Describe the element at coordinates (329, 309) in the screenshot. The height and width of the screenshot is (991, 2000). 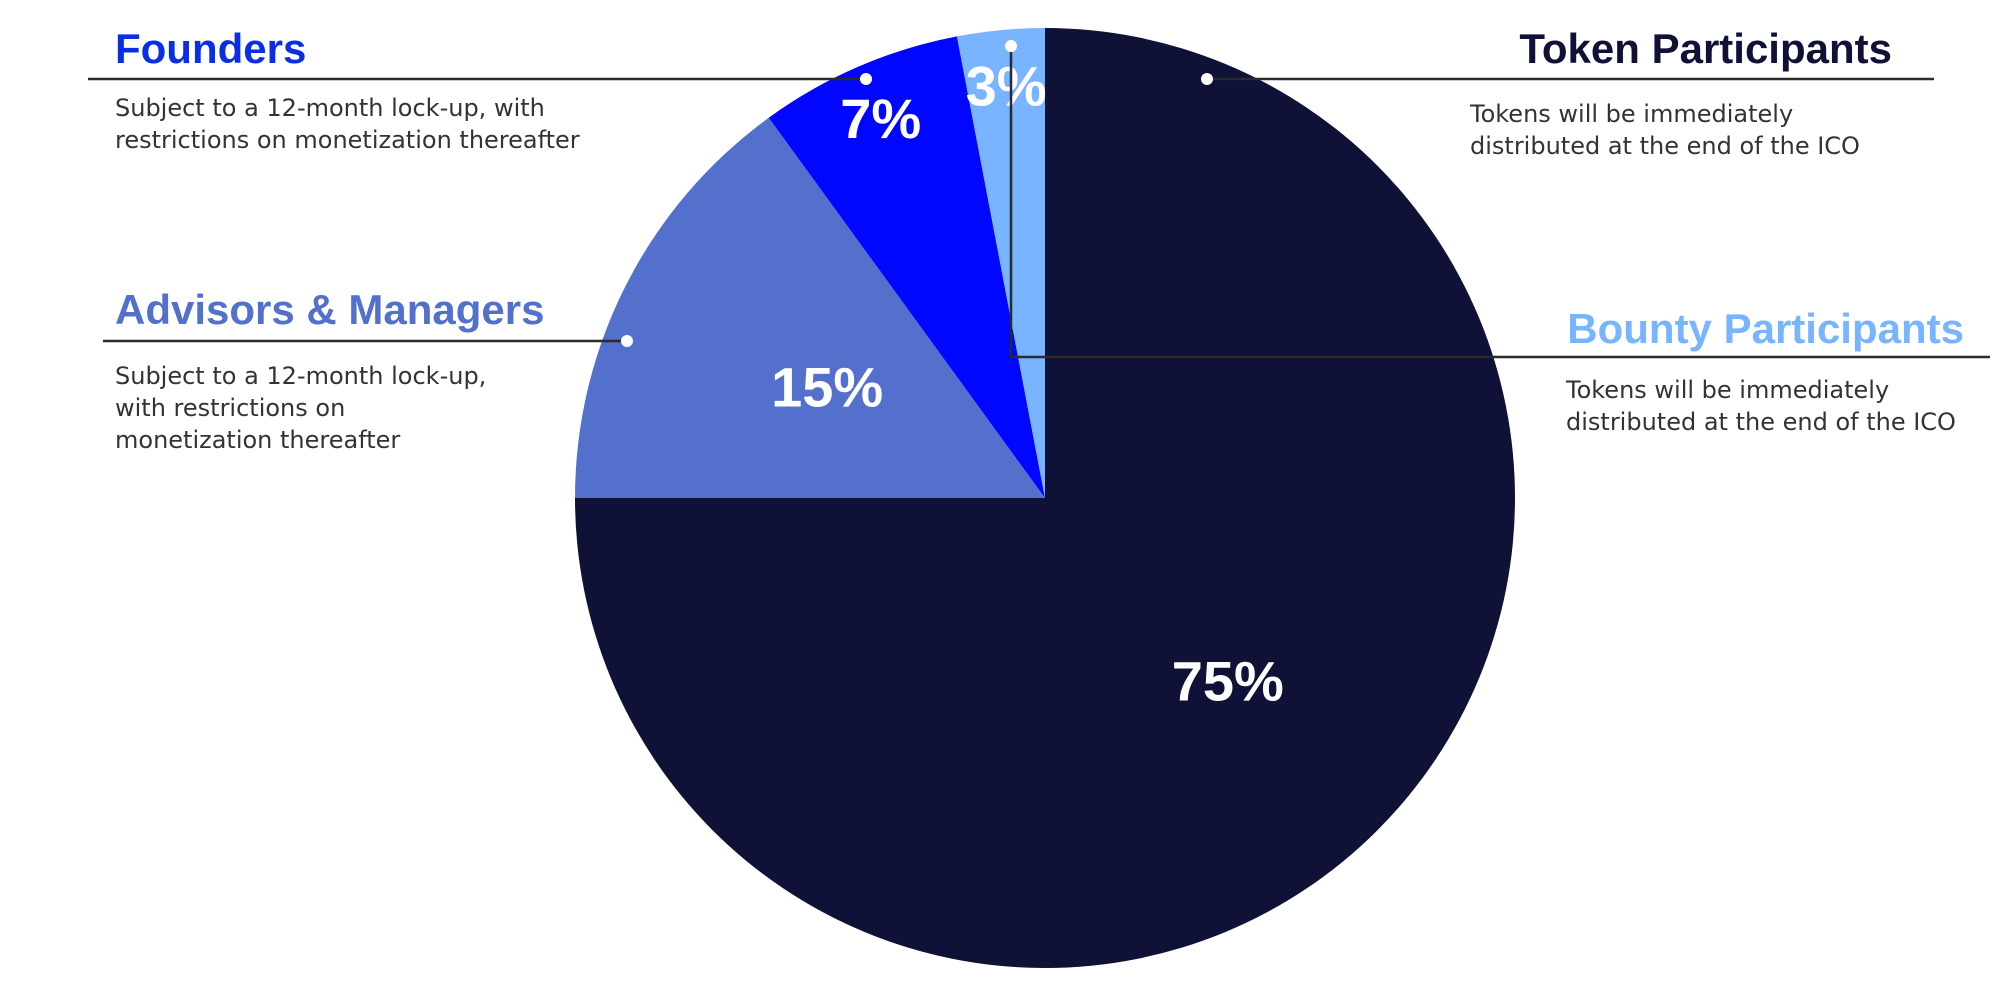
I see `advisors-title: Advisors & Managers` at that location.